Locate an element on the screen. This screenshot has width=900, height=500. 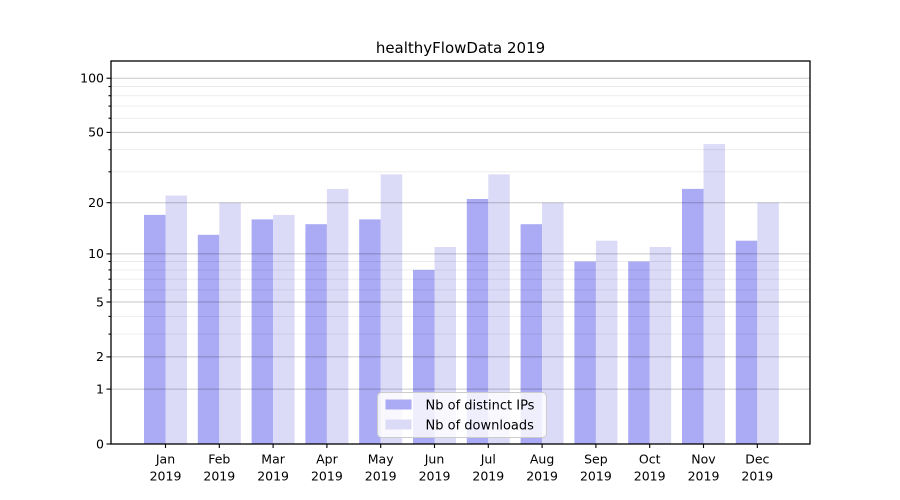
bar-downloads-apr is located at coordinates (337, 316).